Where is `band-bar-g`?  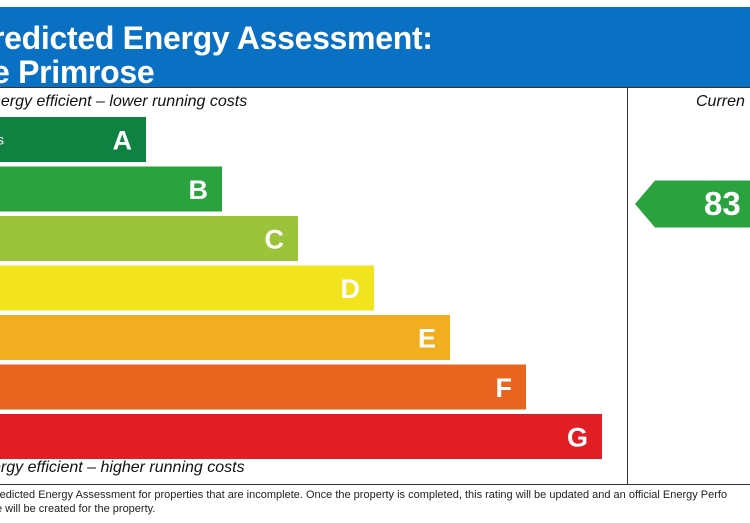
band-bar-g is located at coordinates (301, 436).